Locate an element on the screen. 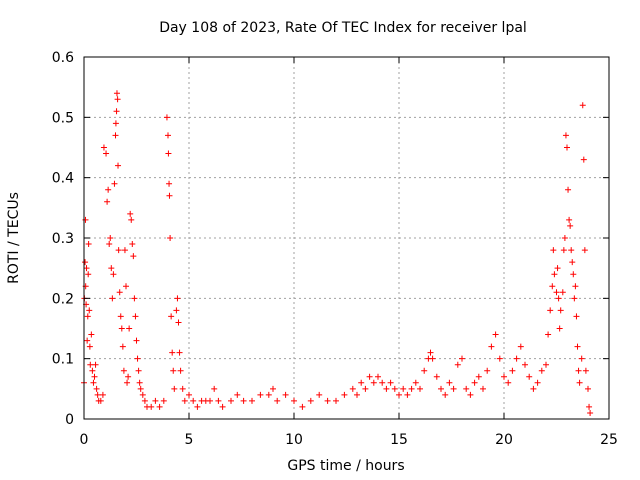 The width and height of the screenshot is (640, 480). x-tick-label: 10 is located at coordinates (294, 440).